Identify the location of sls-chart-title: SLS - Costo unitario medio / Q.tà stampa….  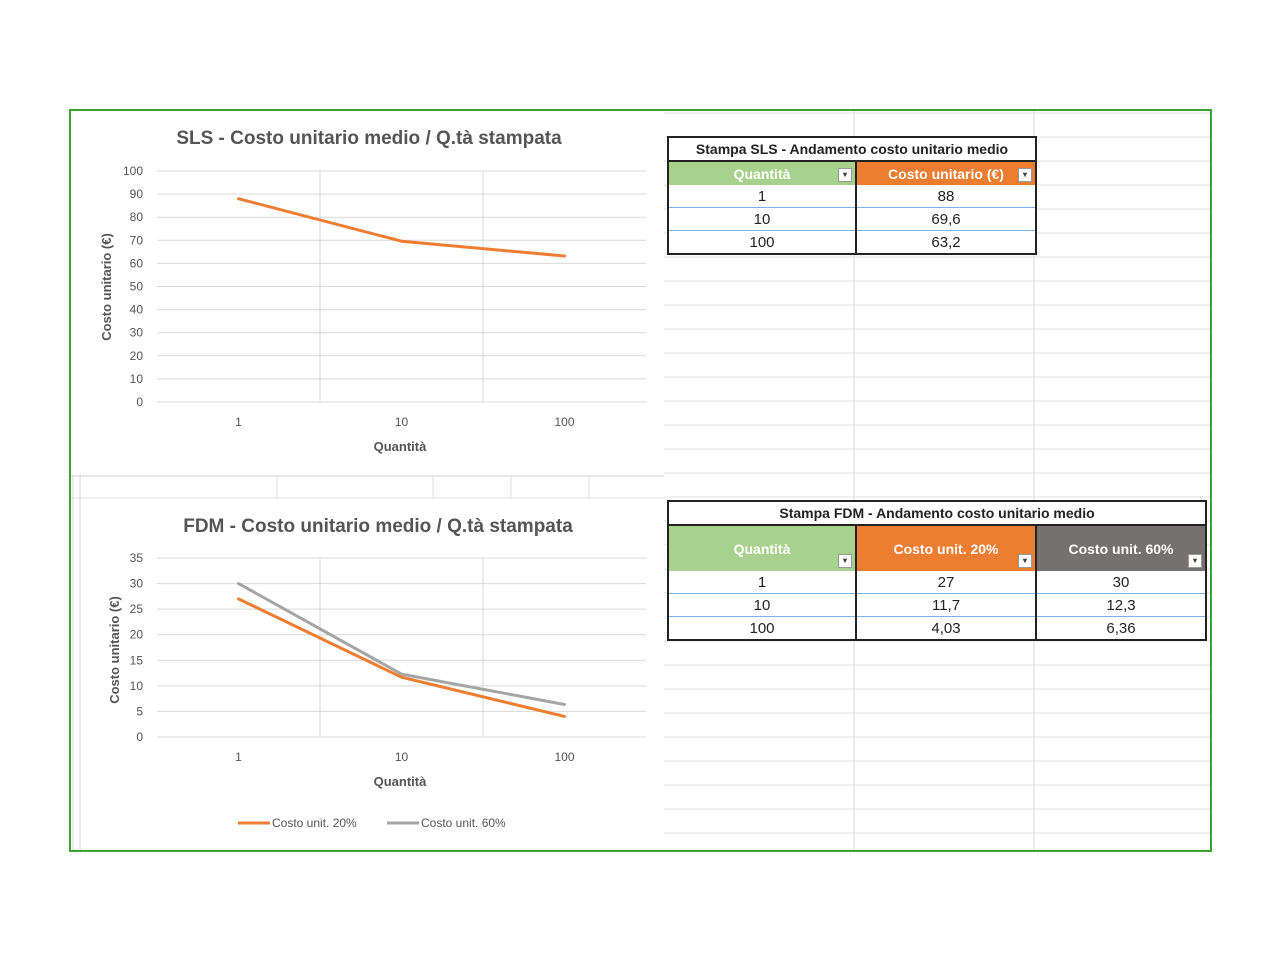
(369, 138).